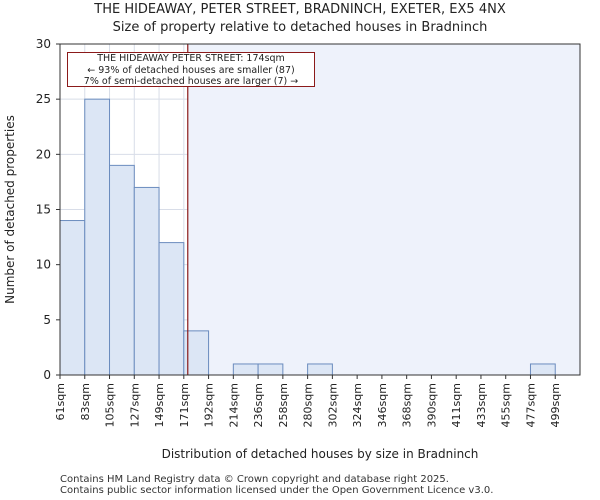 This screenshot has width=600, height=500. I want to click on x-tick-label: 390sqm, so click(431, 405).